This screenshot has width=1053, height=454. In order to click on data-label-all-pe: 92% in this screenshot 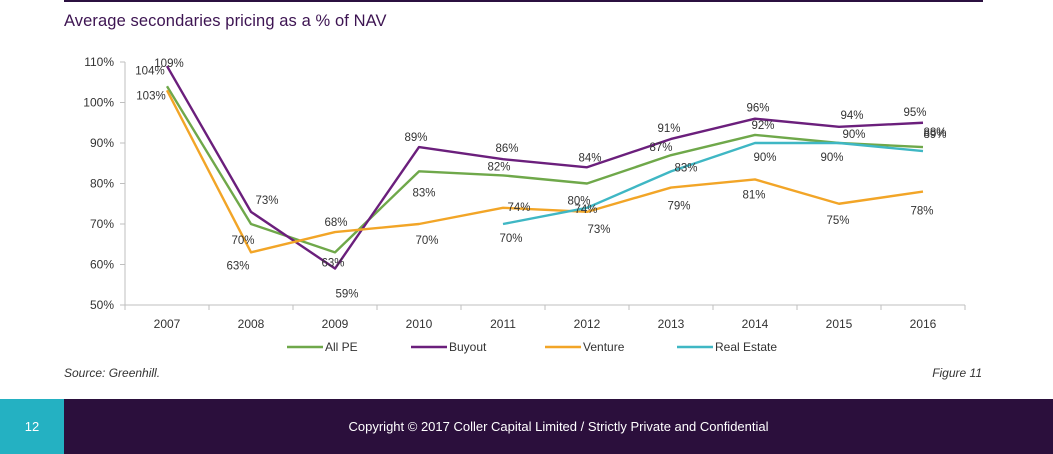, I will do `click(762, 126)`.